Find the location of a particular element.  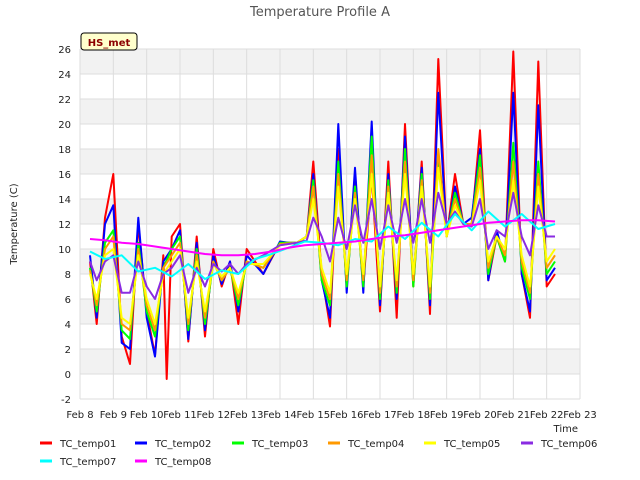

x-axis-label: Time is located at coordinates (565, 429).